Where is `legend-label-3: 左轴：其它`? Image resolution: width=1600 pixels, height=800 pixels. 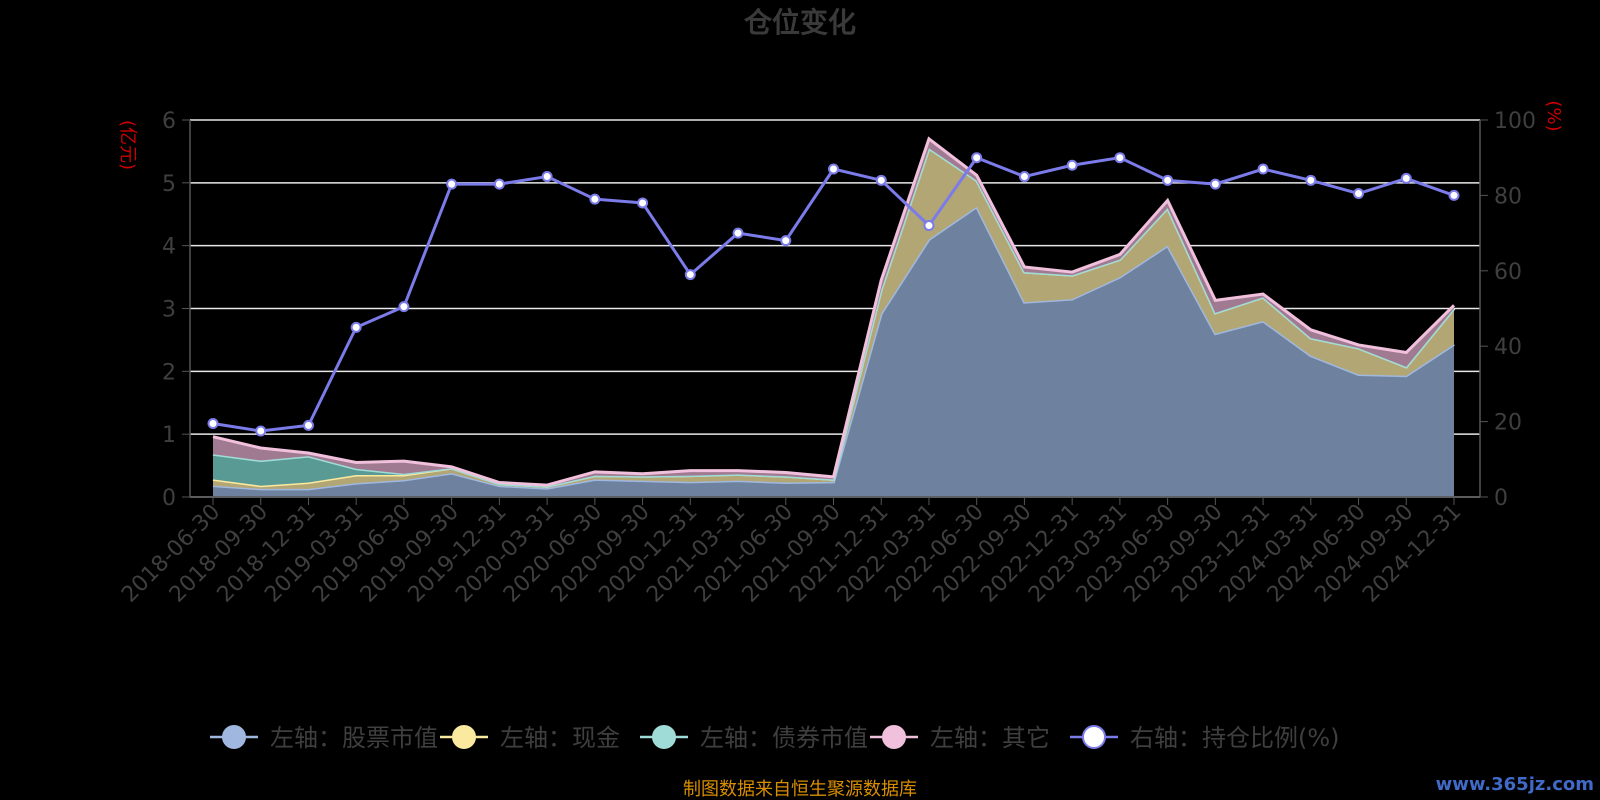
legend-label-3: 左轴：其它 is located at coordinates (990, 738).